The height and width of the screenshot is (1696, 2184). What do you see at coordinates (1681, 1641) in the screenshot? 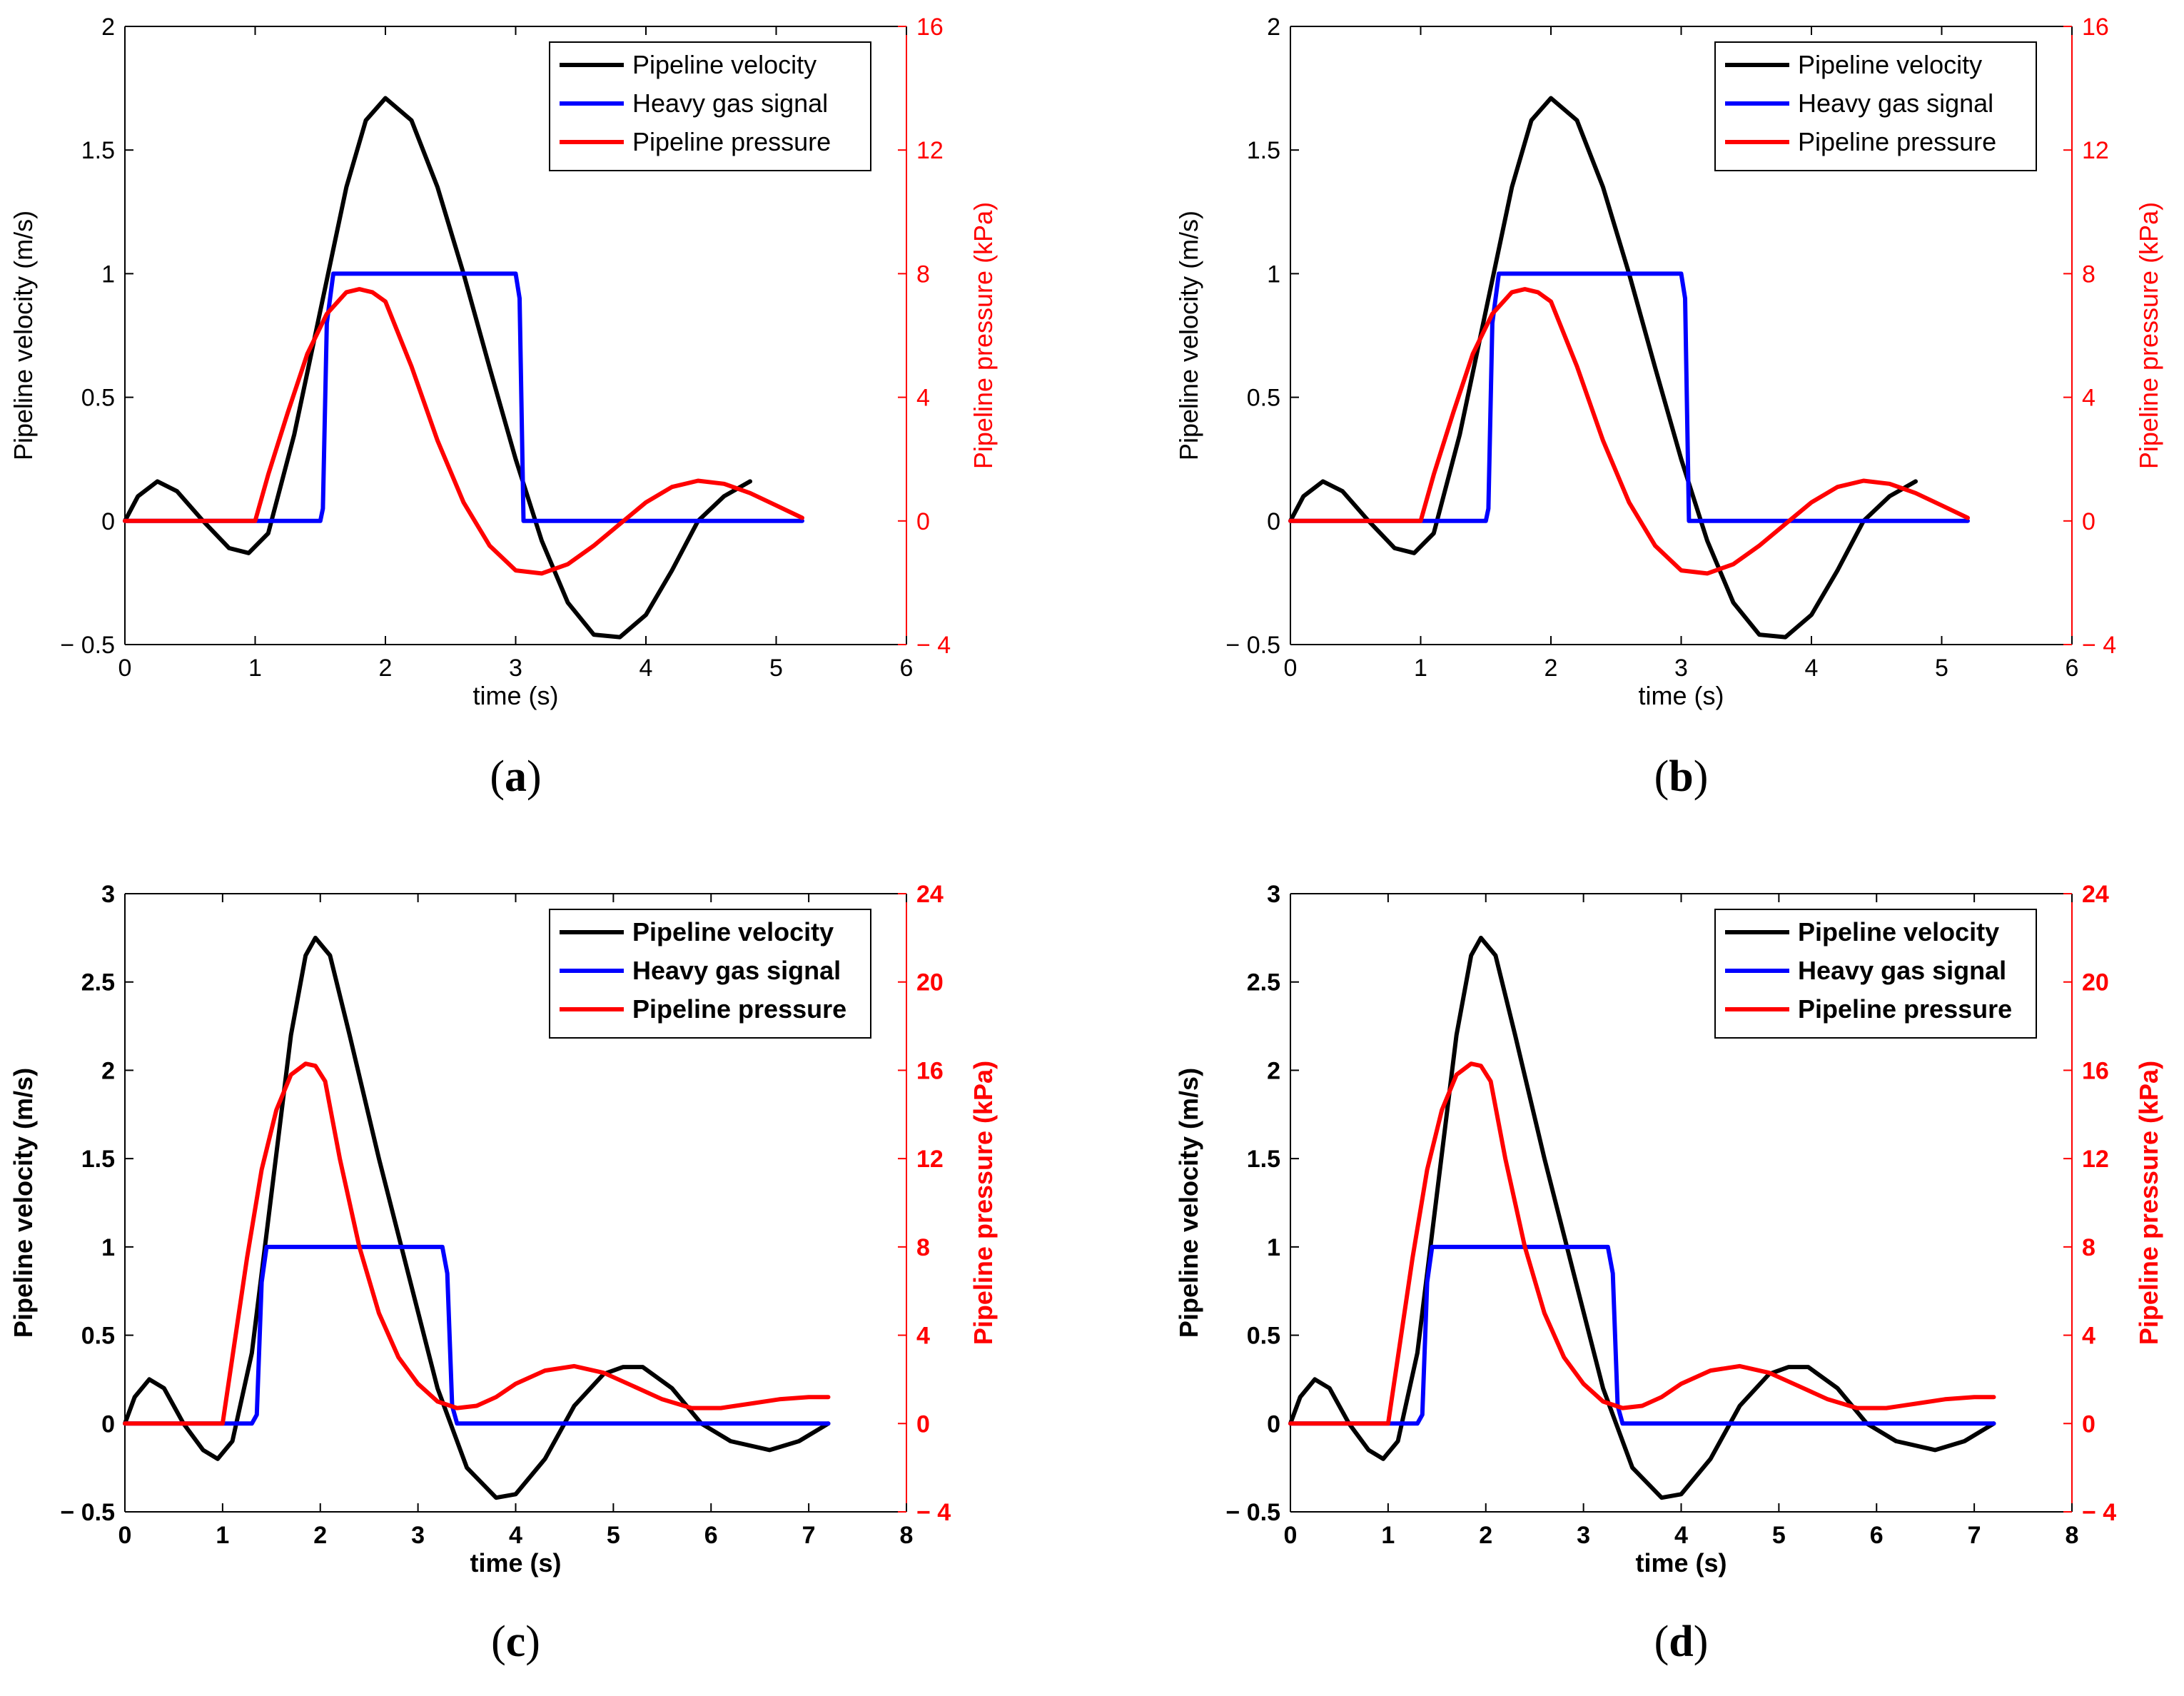
I see `panel-label: (d)` at bounding box center [1681, 1641].